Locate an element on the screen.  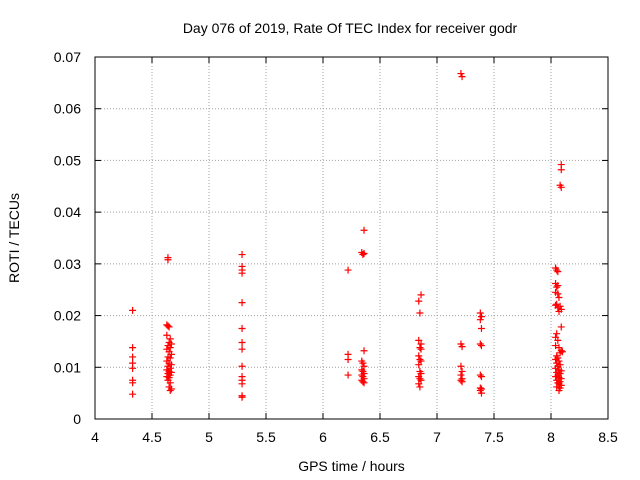
y-tick-label: 0.01 is located at coordinates (67, 367).